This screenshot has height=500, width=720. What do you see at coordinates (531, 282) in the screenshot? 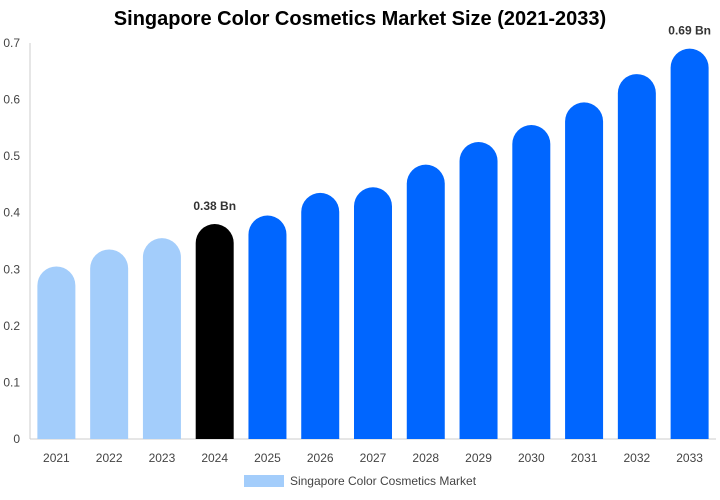
I see `bar-2030` at bounding box center [531, 282].